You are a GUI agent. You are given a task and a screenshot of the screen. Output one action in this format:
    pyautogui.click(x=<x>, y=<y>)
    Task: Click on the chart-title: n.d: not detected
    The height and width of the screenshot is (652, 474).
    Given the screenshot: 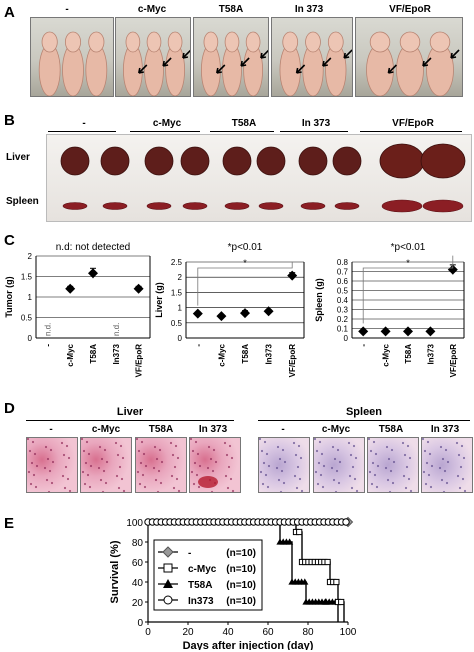 What is the action you would take?
    pyautogui.click(x=93, y=247)
    